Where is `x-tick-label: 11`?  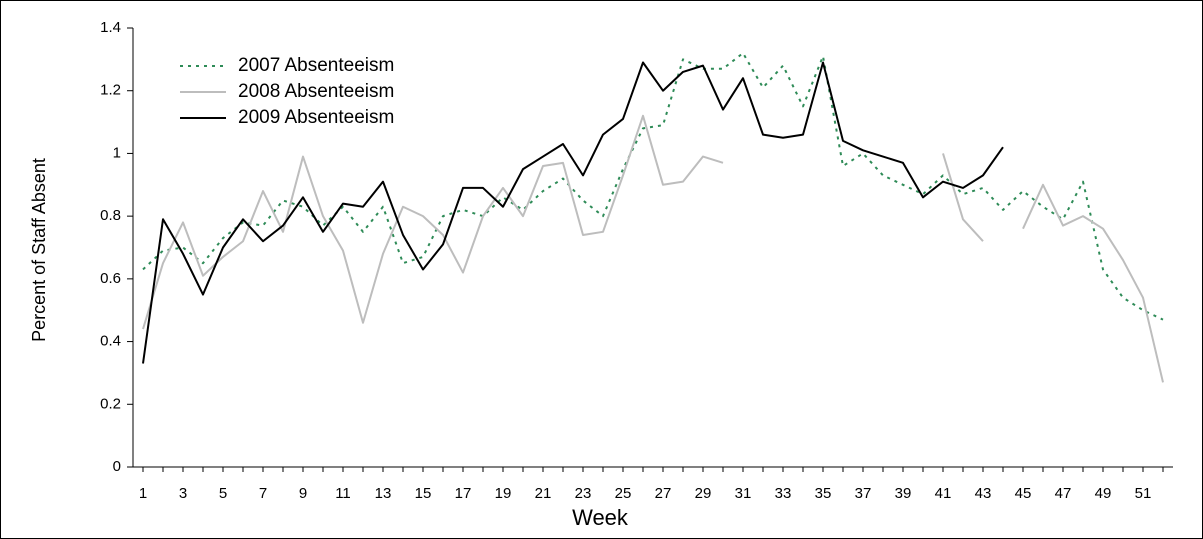
x-tick-label: 11 is located at coordinates (343, 493).